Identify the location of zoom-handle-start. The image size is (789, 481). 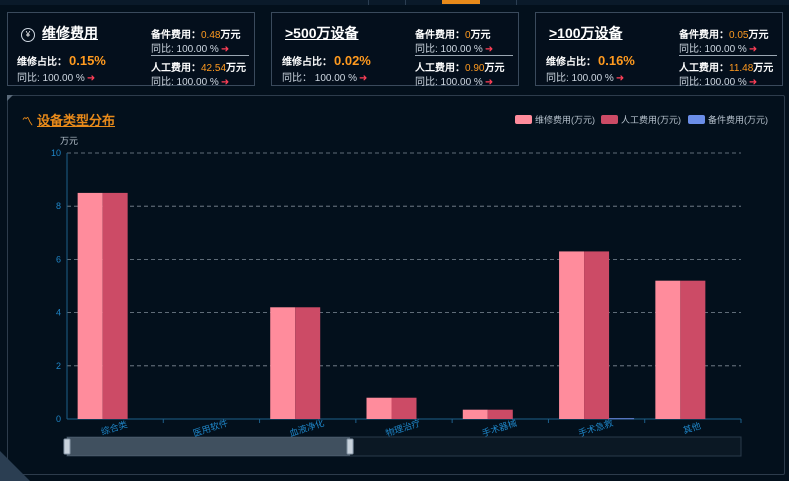
(67, 446).